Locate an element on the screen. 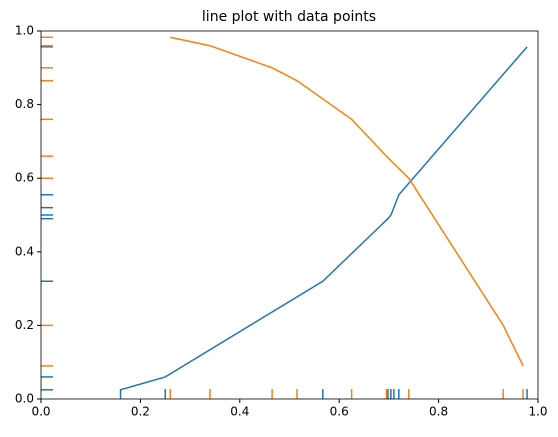 Image resolution: width=558 pixels, height=437 pixels. chart-title: line plot with data points is located at coordinates (289, 17).